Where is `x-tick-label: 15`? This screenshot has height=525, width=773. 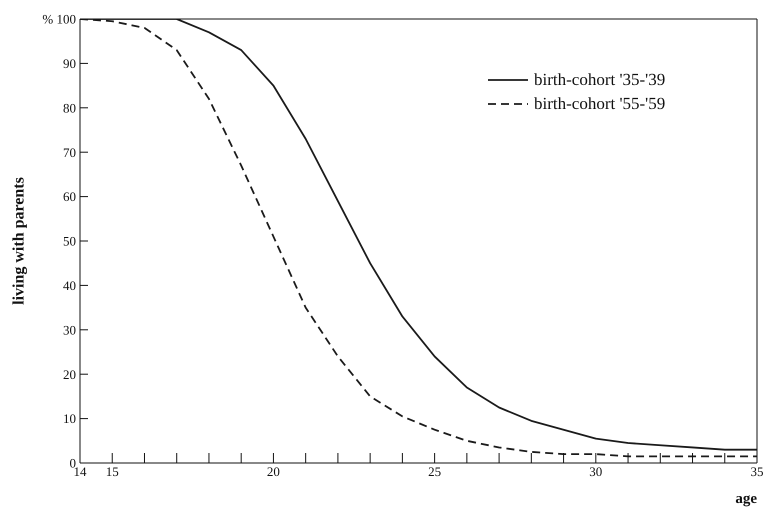 x-tick-label: 15 is located at coordinates (112, 472).